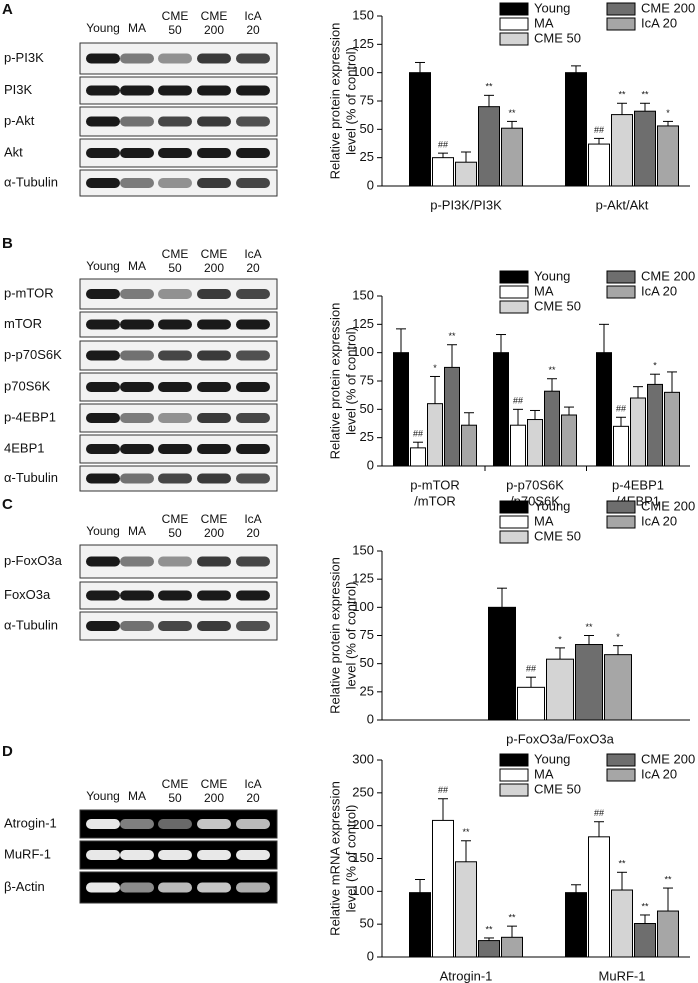 Image resolution: width=698 pixels, height=983 pixels. I want to click on panel-label: D, so click(7, 751).